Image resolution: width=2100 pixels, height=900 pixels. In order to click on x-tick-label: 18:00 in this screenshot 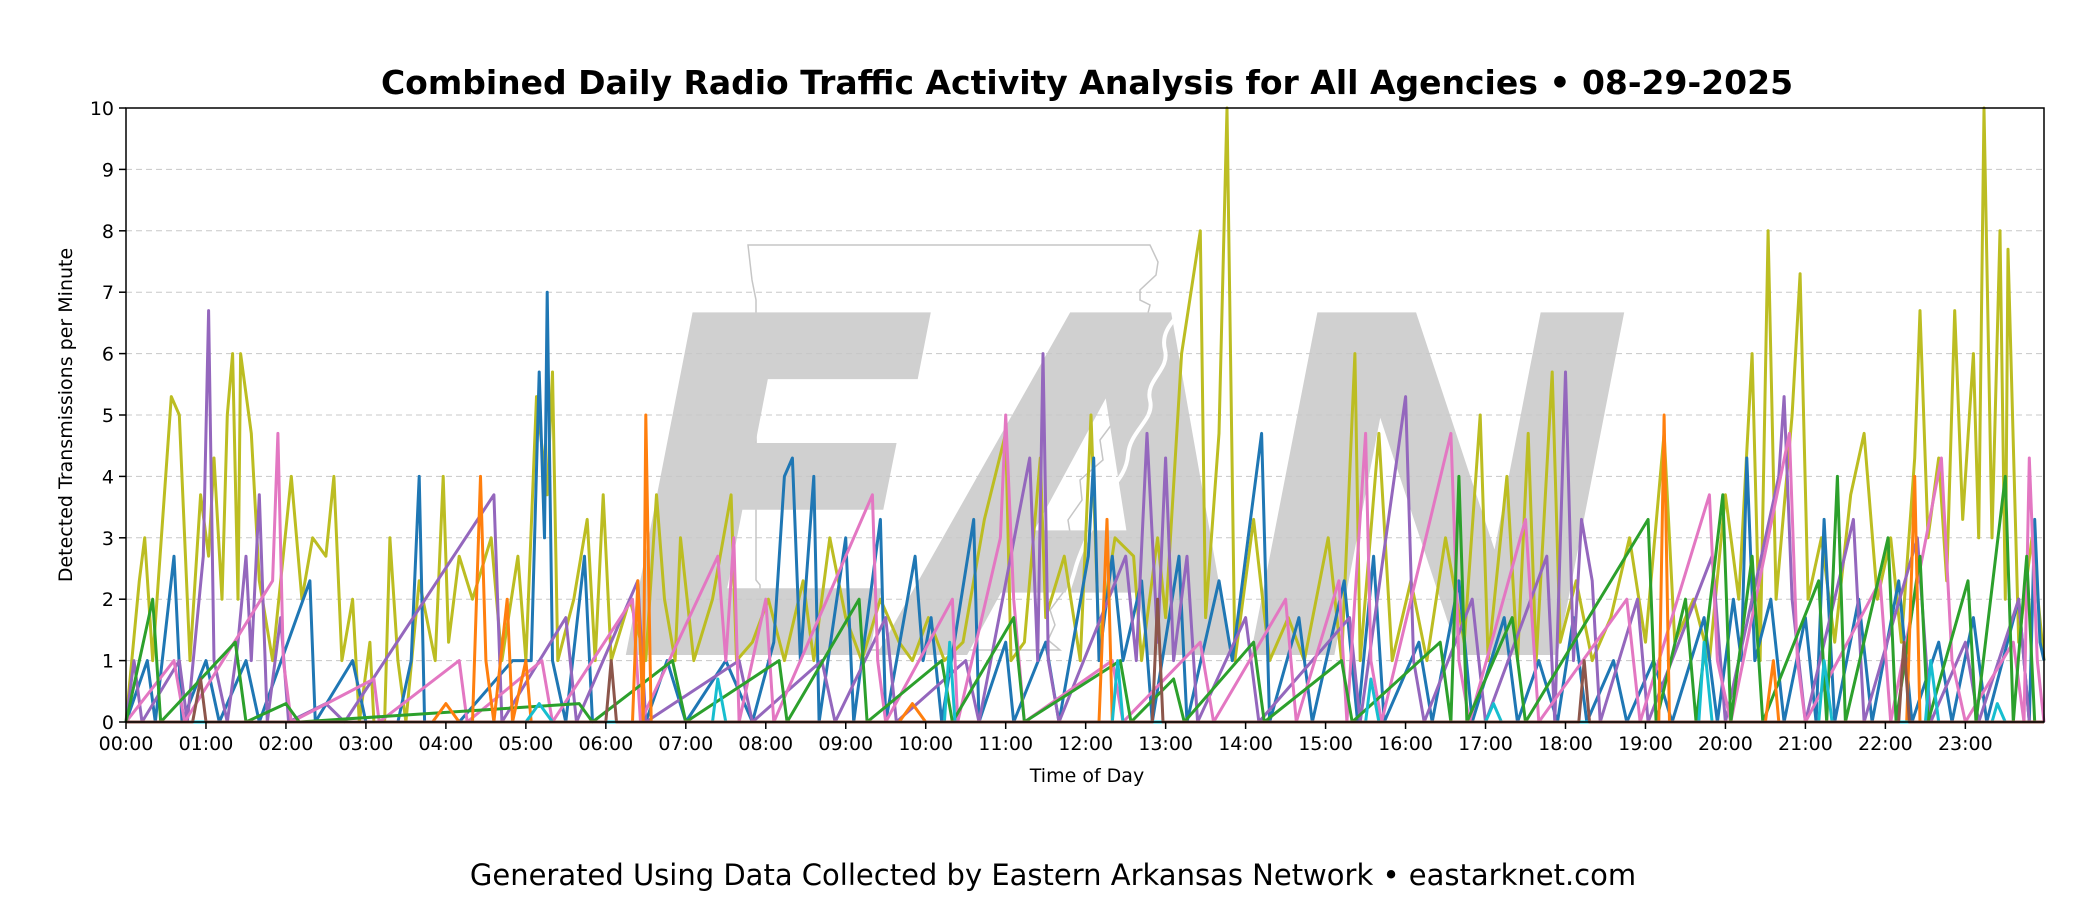, I will do `click(1565, 744)`.